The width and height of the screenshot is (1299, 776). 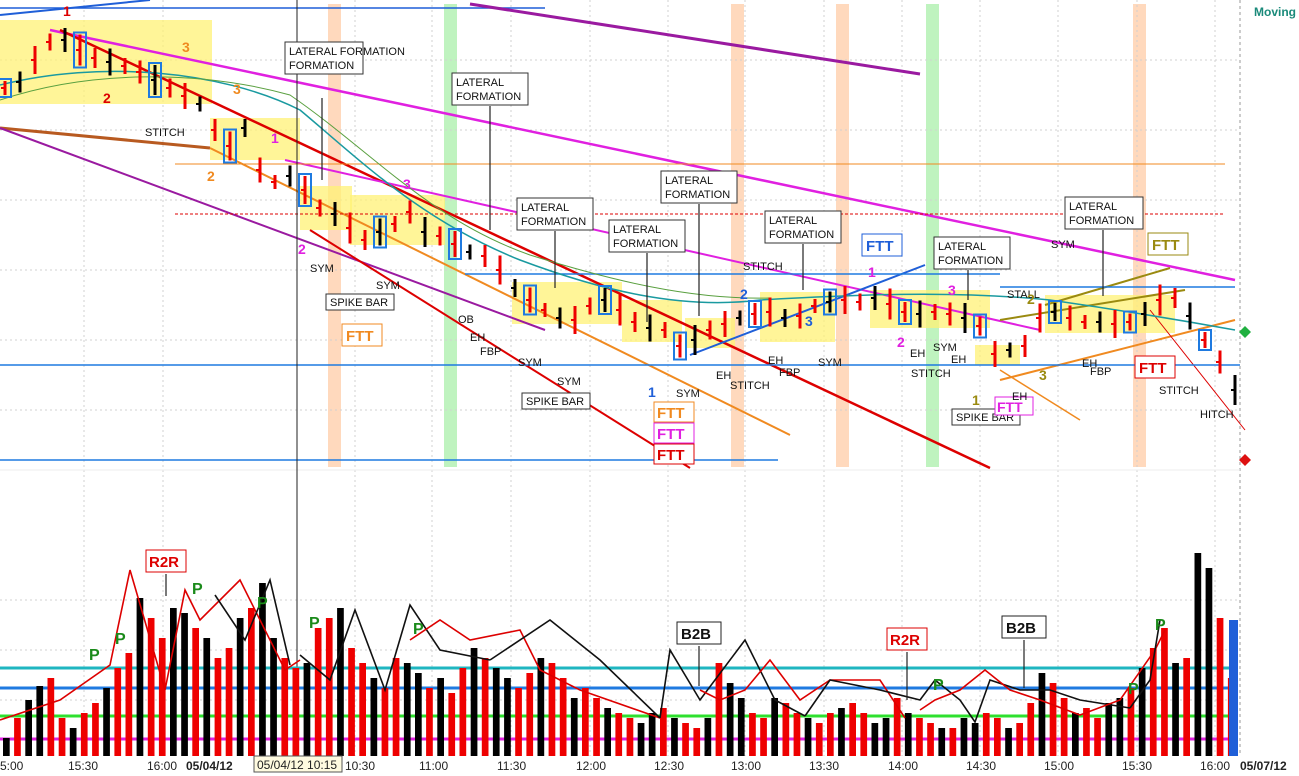 I want to click on svg-text: 11:00, so click(x=433, y=766).